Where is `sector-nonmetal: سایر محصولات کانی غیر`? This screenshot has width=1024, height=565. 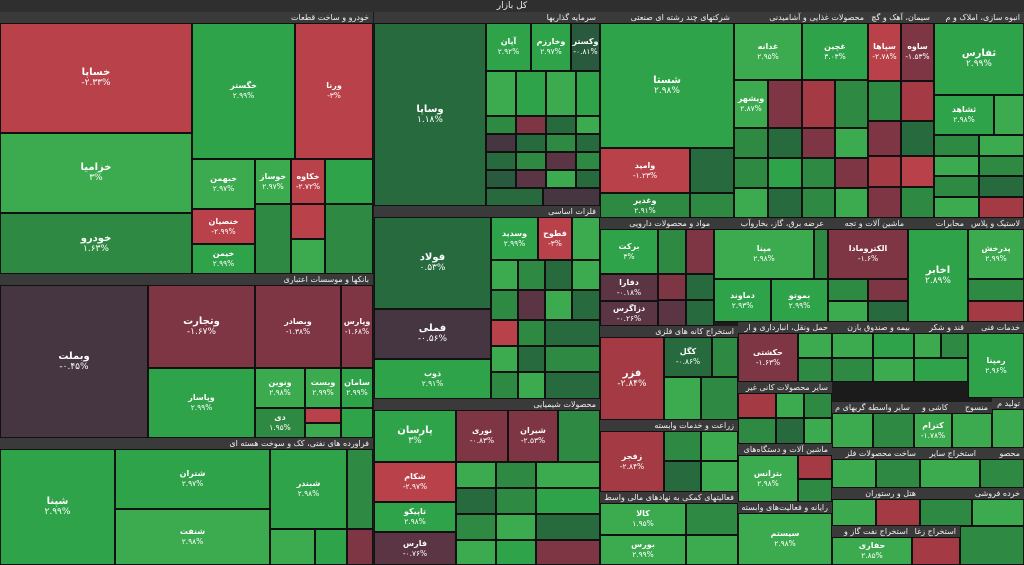 sector-nonmetal: سایر محصولات کانی غیر is located at coordinates (785, 413).